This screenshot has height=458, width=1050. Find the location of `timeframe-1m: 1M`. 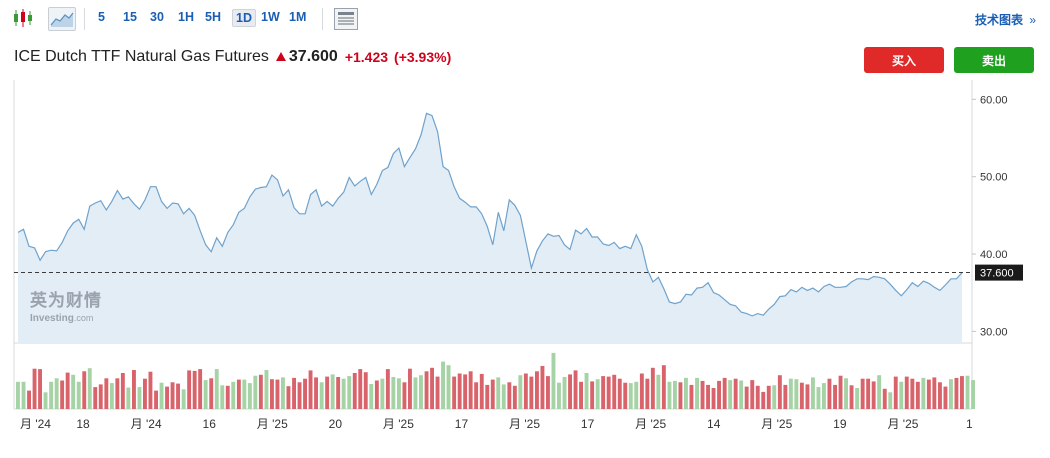

timeframe-1m: 1M is located at coordinates (298, 17).